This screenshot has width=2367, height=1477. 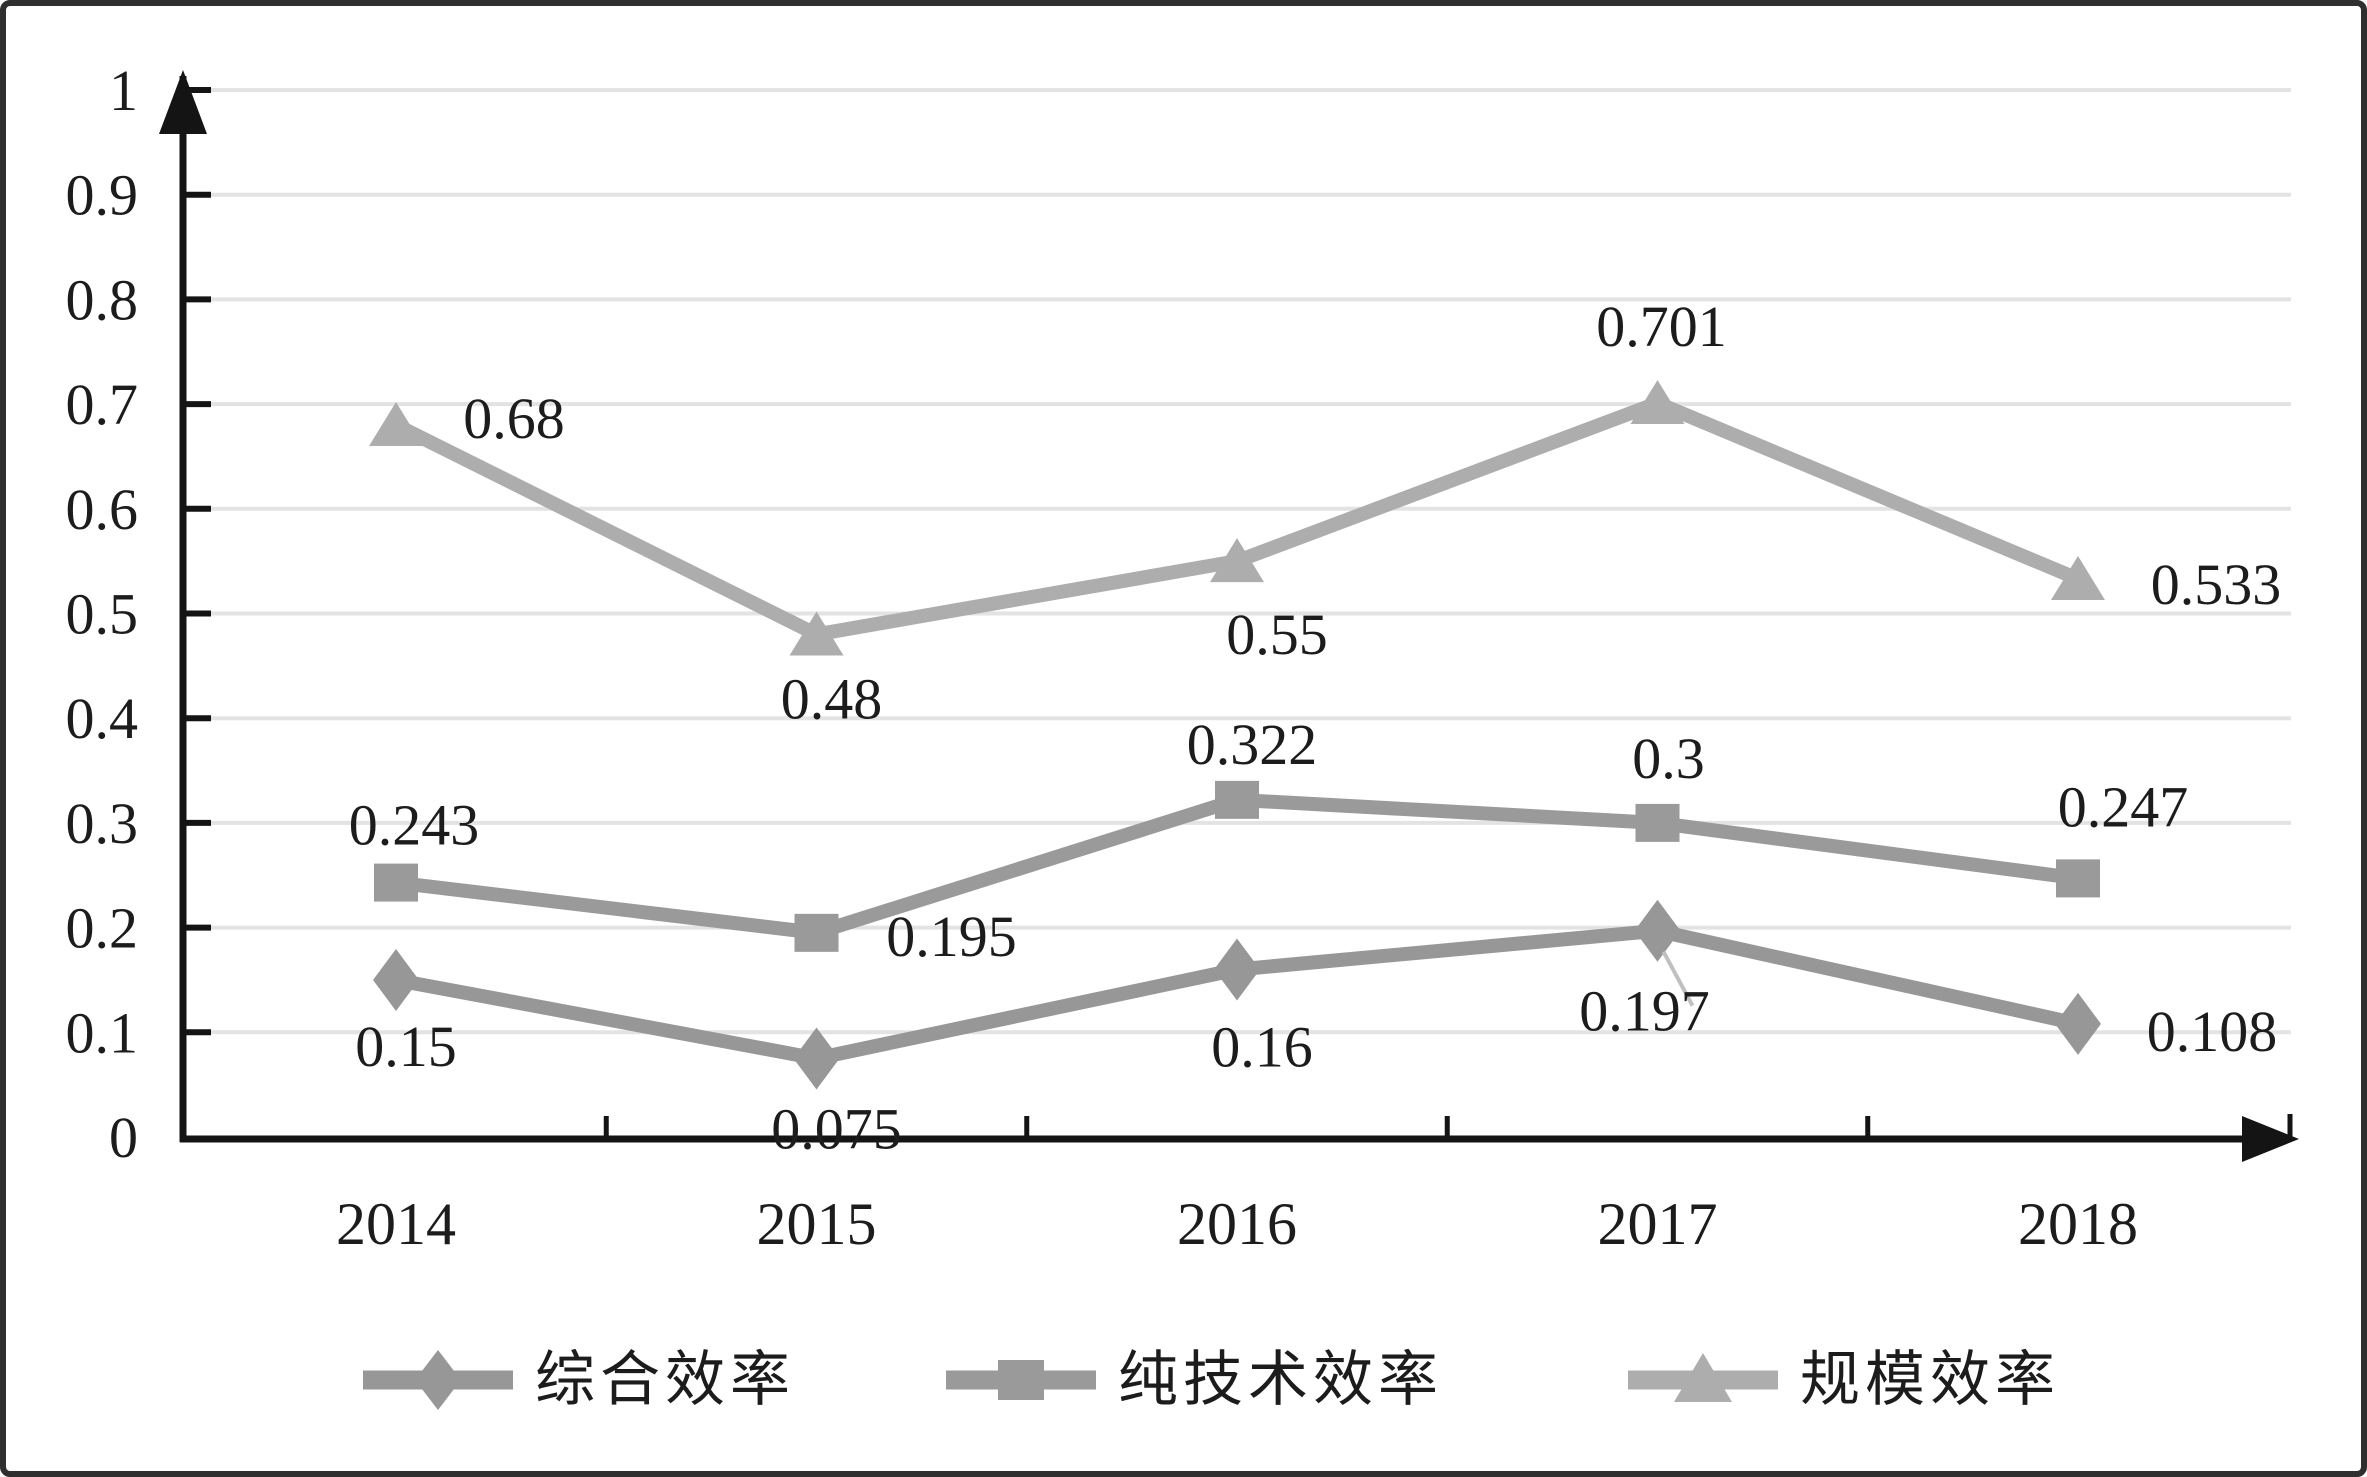 I want to click on legend-label: 综合效率, so click(x=665, y=1380).